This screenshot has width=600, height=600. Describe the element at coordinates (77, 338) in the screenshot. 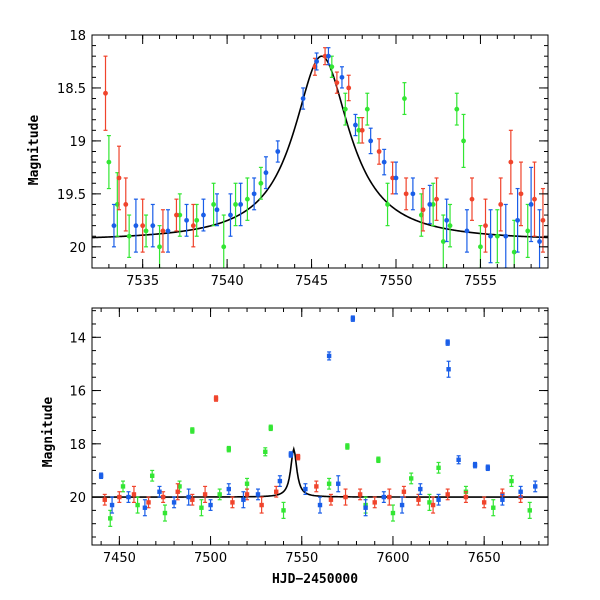

I see `y-tick-label: 14` at that location.